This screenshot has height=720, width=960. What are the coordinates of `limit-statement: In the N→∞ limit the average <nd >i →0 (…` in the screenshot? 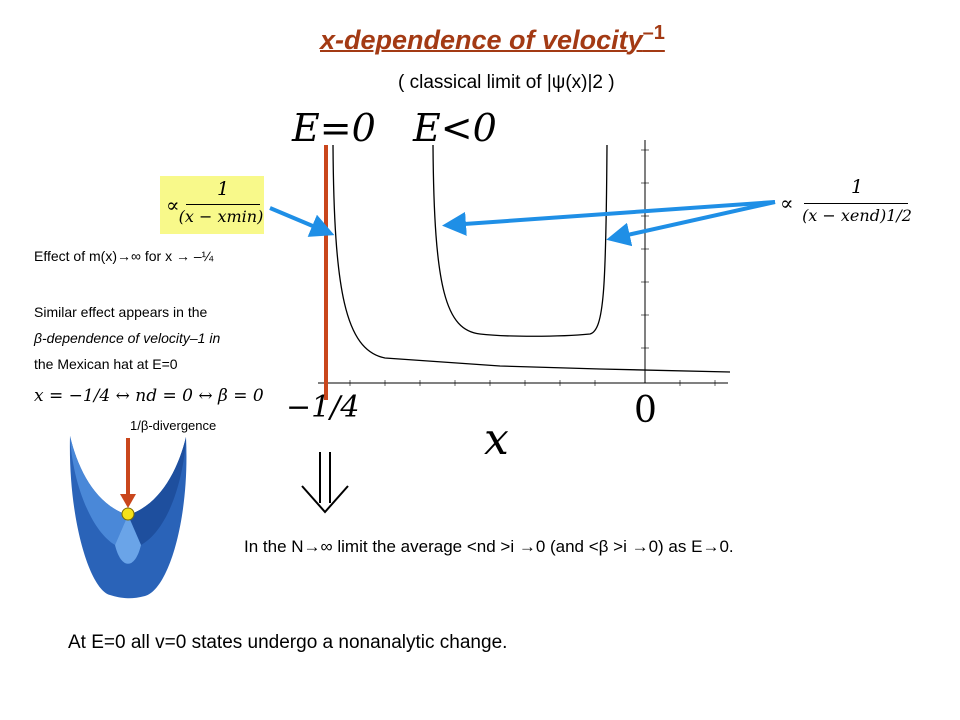 It's located at (489, 546).